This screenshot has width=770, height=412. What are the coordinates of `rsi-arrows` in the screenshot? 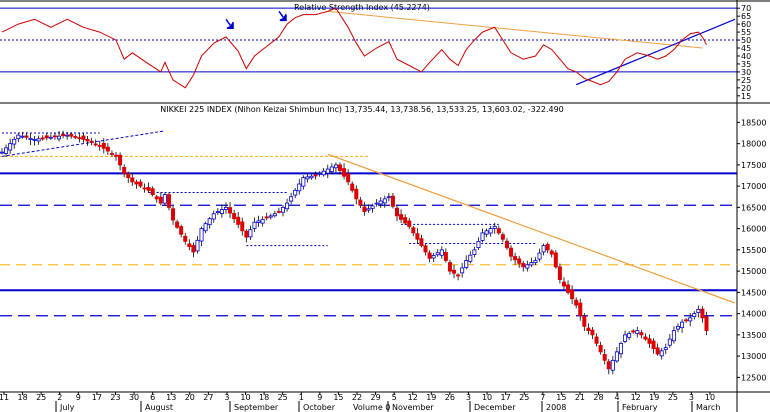 It's located at (256, 20).